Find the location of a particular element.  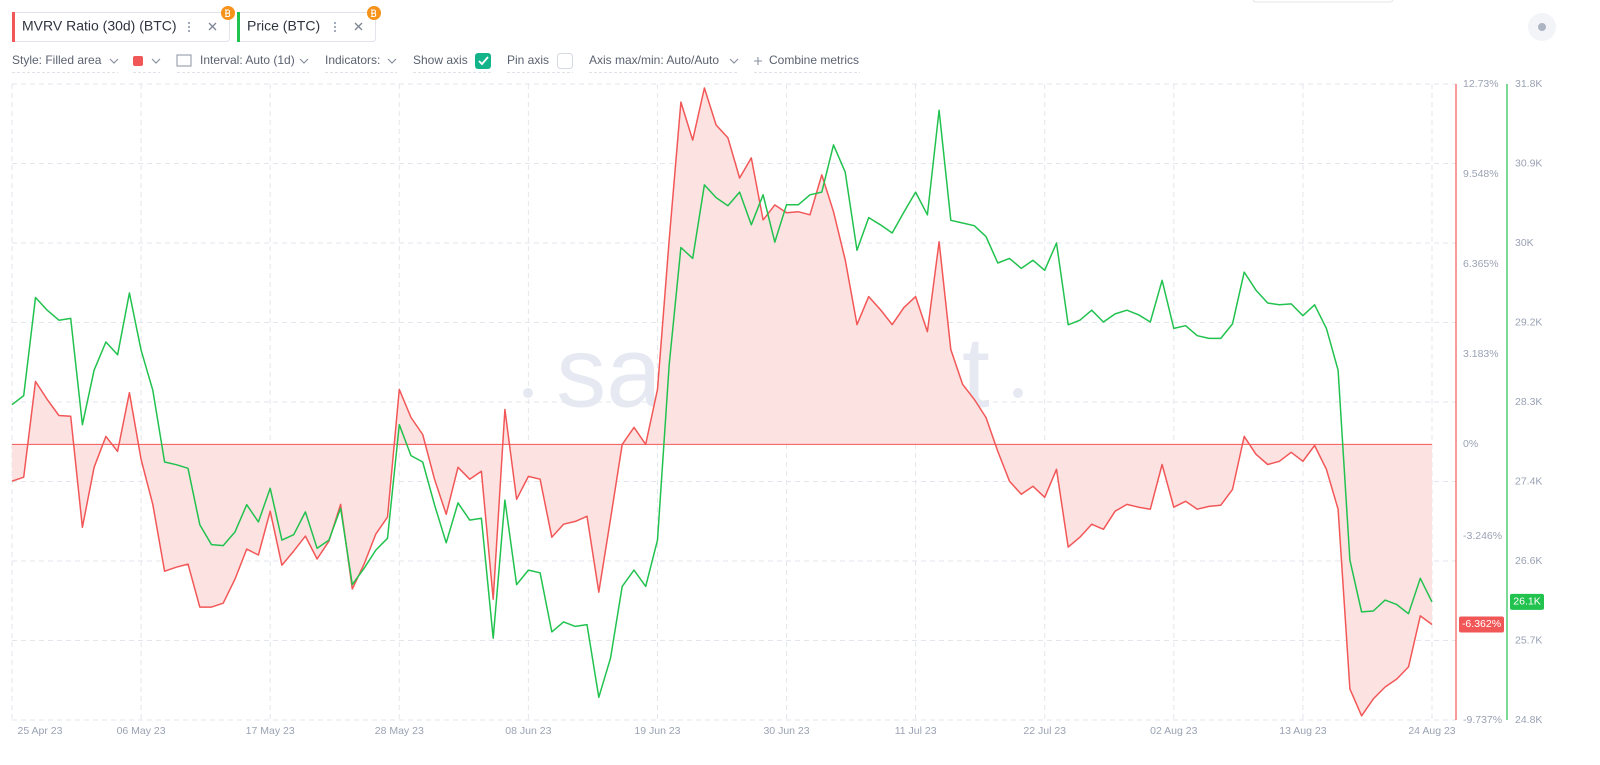

y-tick-label: 3.183% is located at coordinates (1481, 354).